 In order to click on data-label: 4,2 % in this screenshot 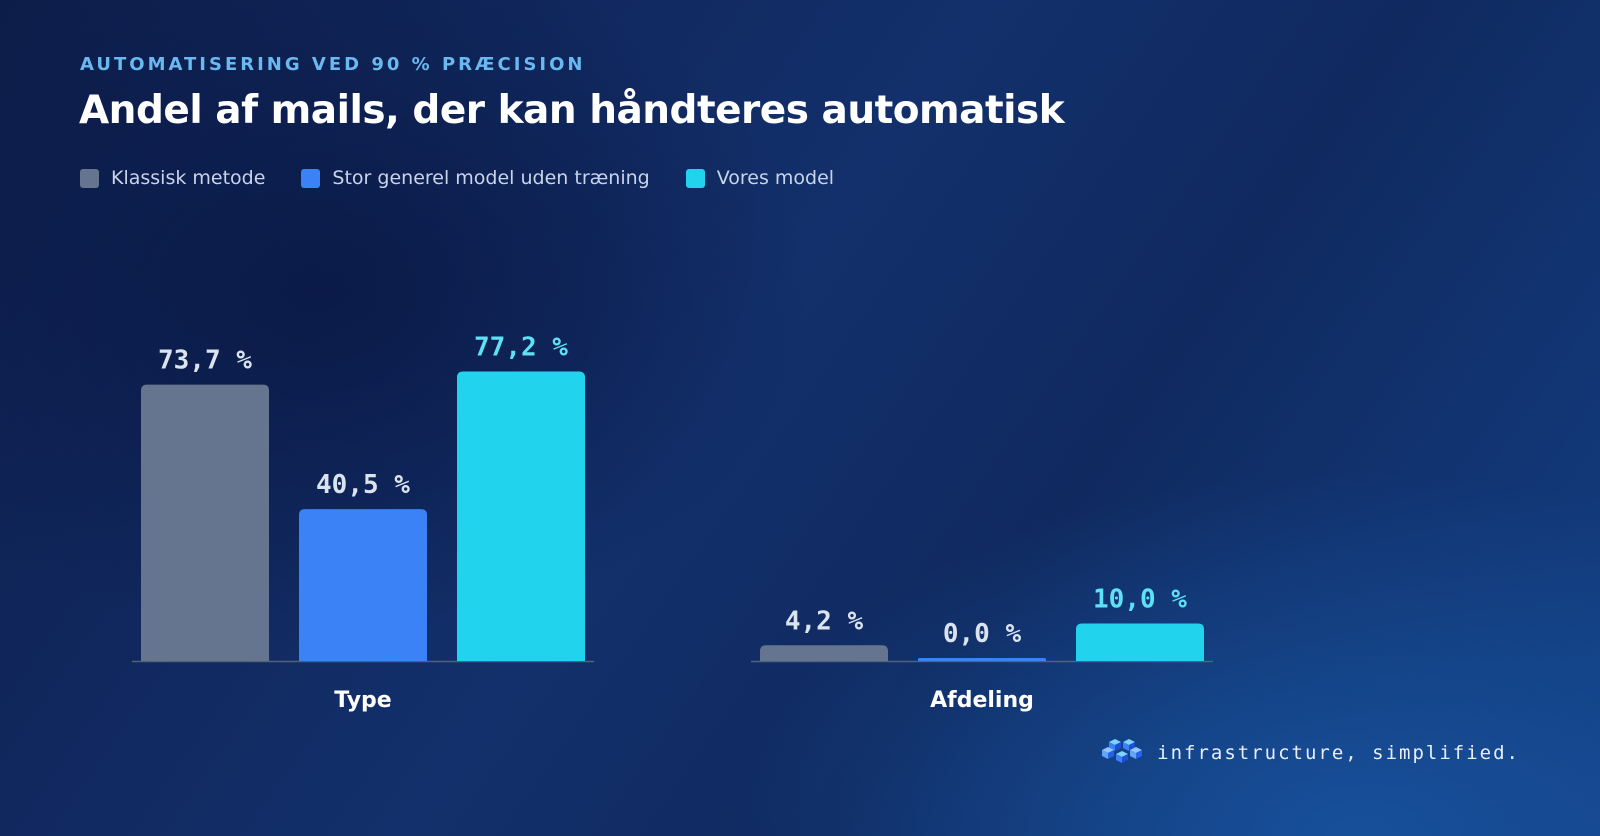, I will do `click(824, 621)`.